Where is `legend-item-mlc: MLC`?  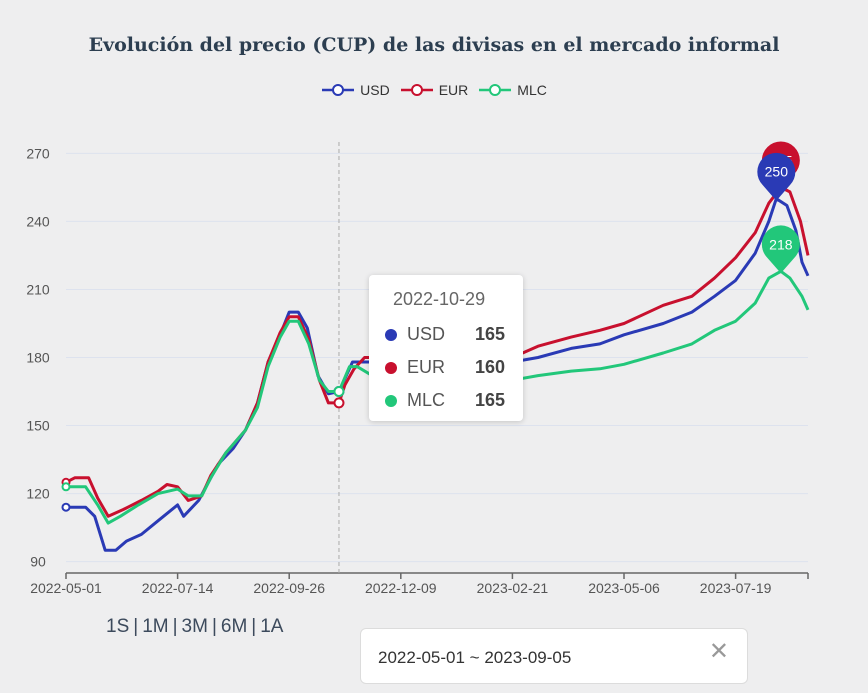 legend-item-mlc: MLC is located at coordinates (512, 90).